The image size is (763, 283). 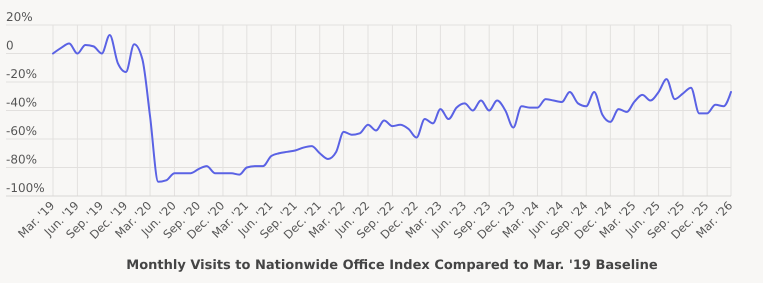 I want to click on y-tick-label: -20%, so click(x=22, y=74).